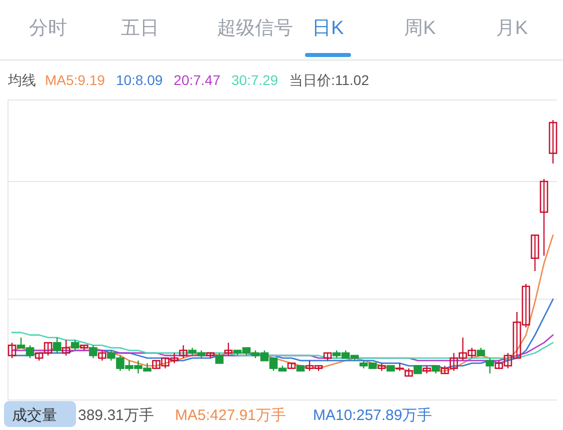 Image resolution: width=563 pixels, height=430 pixels. Describe the element at coordinates (34, 415) in the screenshot. I see `text: 成交量` at that location.